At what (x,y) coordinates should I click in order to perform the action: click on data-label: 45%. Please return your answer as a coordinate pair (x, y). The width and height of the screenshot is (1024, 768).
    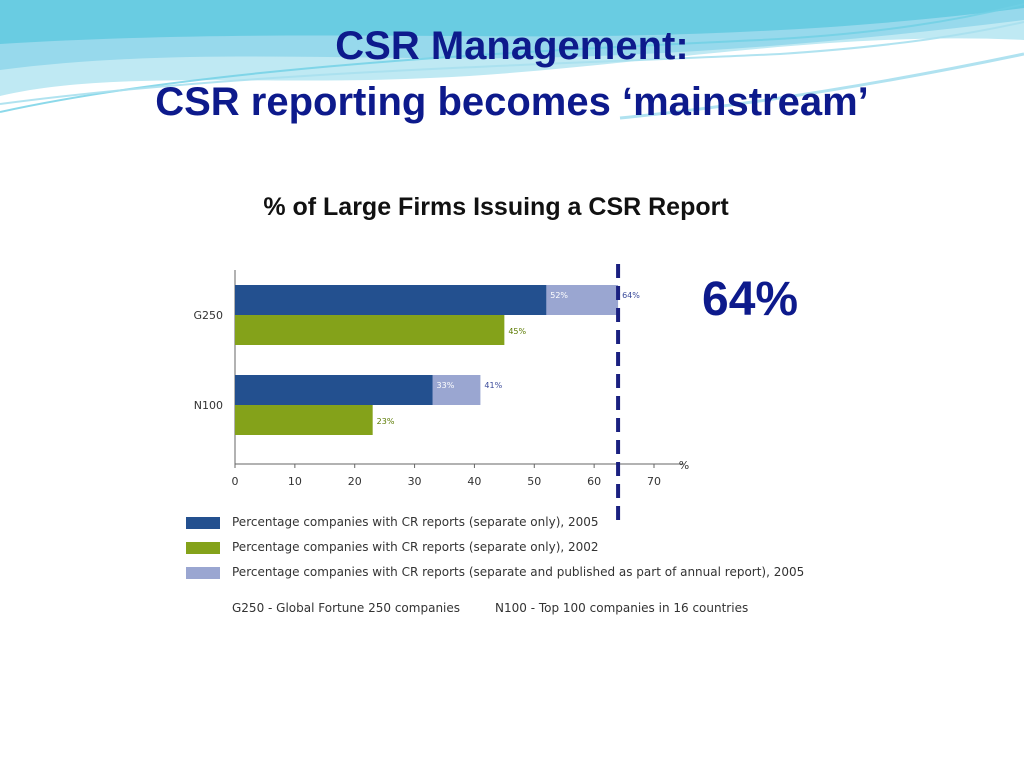
    Looking at the image, I should click on (517, 331).